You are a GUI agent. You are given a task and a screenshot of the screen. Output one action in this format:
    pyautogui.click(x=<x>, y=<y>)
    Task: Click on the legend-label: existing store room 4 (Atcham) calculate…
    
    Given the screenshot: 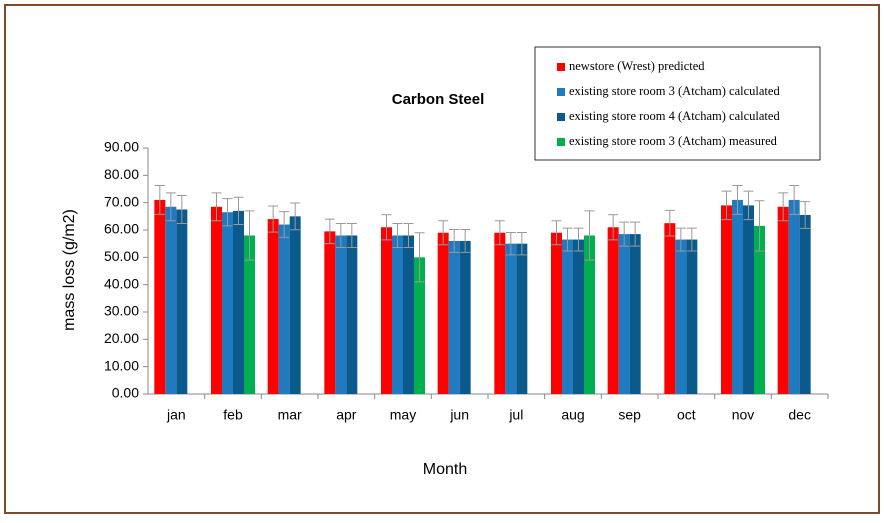 What is the action you would take?
    pyautogui.click(x=674, y=116)
    